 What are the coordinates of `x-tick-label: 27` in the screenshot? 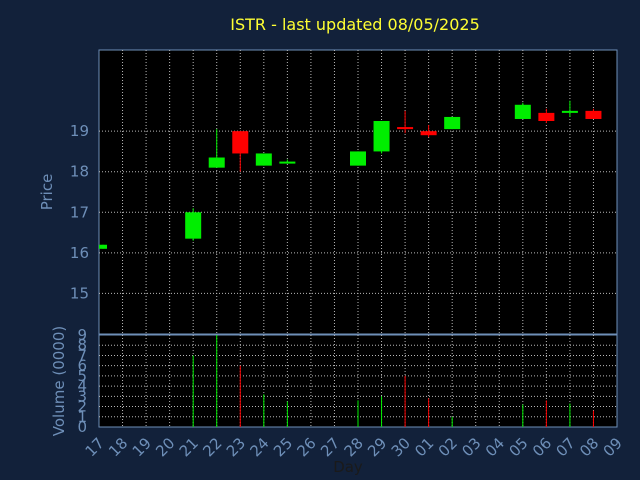 It's located at (330, 447).